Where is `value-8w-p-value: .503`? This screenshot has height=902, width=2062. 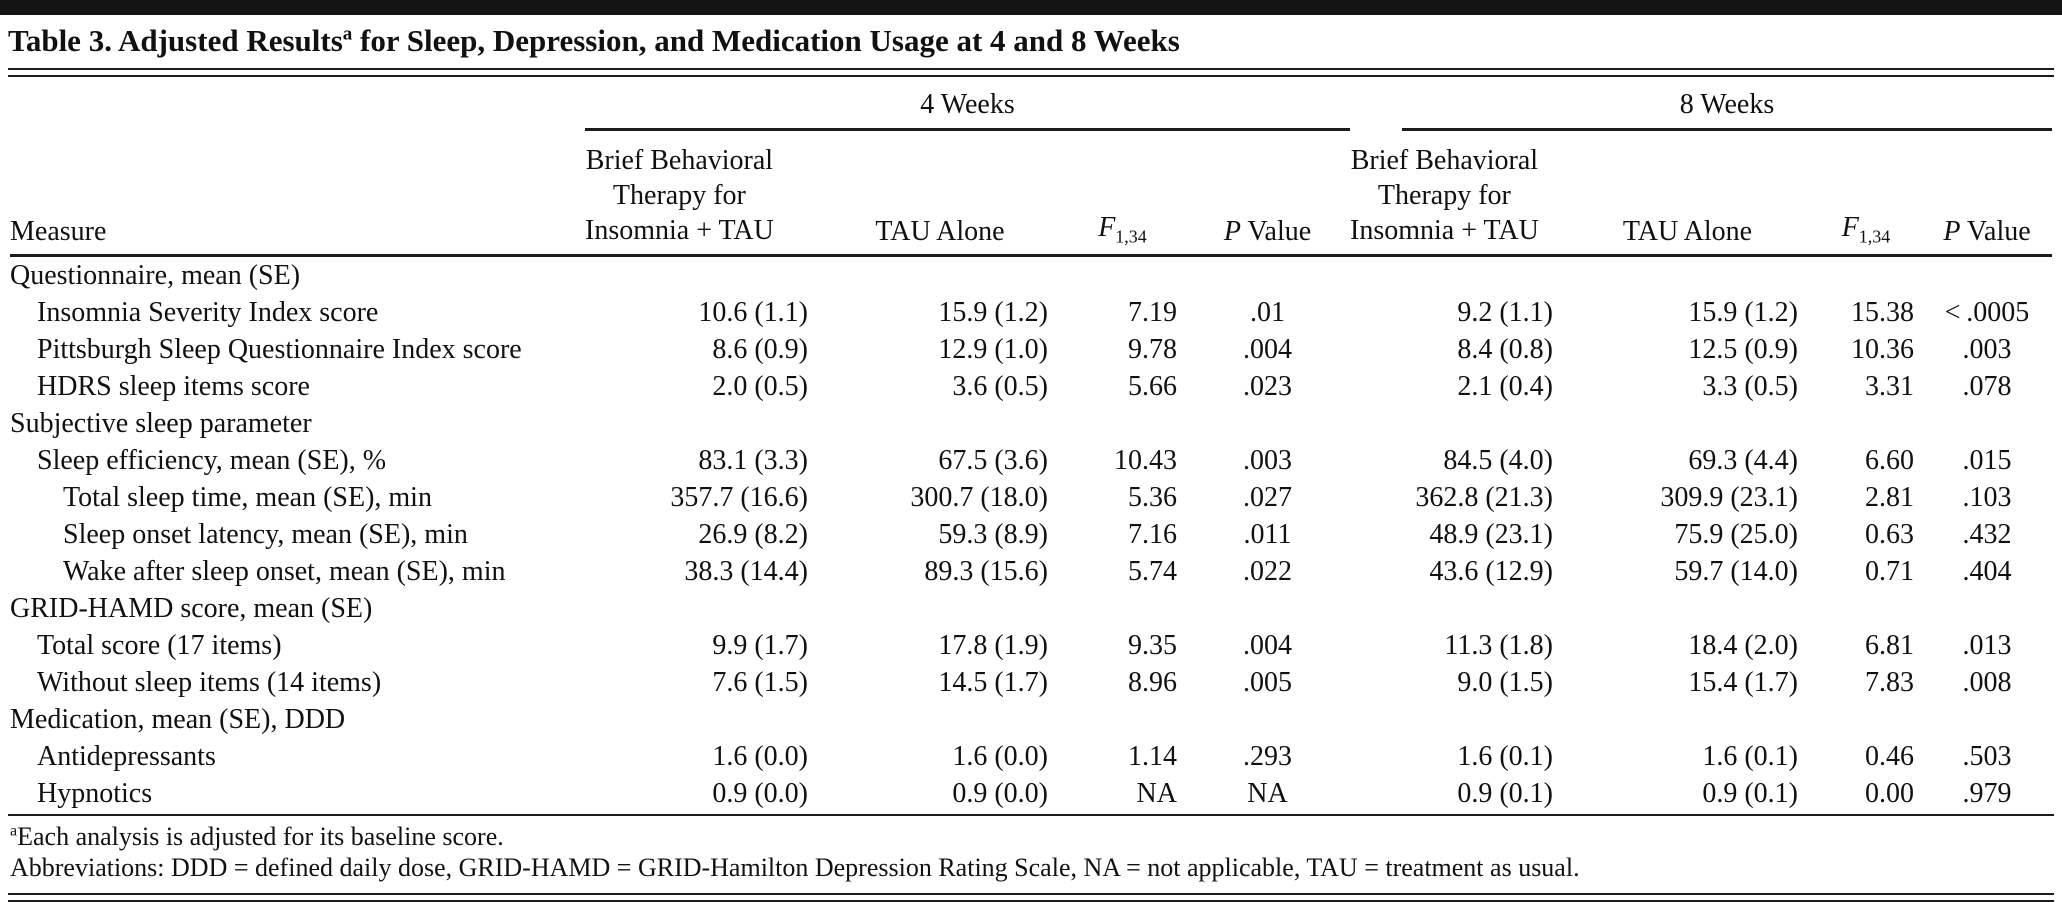
value-8w-p-value: .503 is located at coordinates (1987, 756).